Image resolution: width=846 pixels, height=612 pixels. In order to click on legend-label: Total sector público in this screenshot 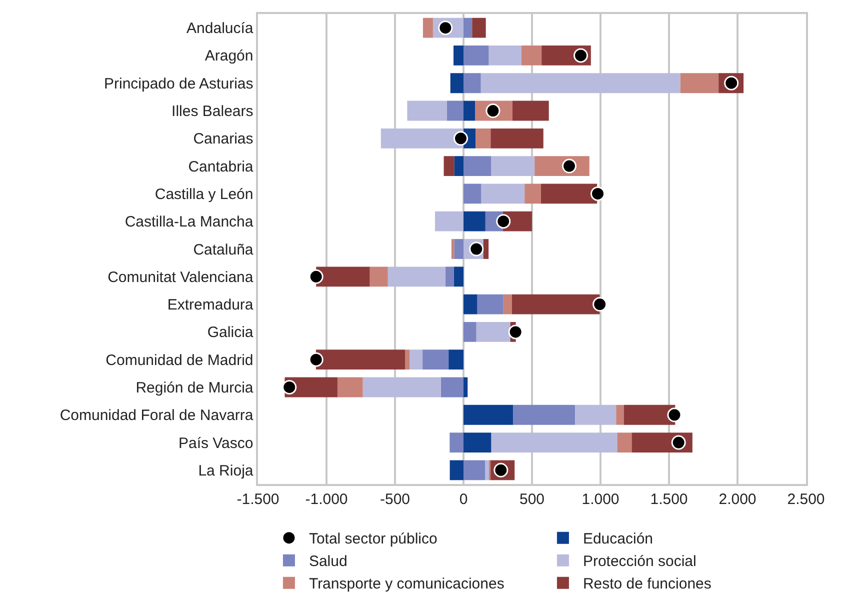, I will do `click(373, 539)`.